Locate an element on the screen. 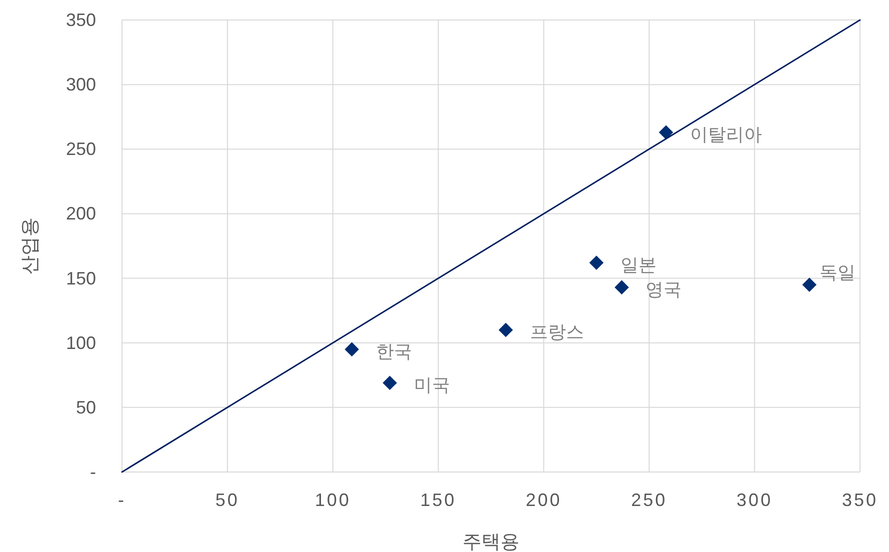  x-tick-label: 150 is located at coordinates (438, 500).